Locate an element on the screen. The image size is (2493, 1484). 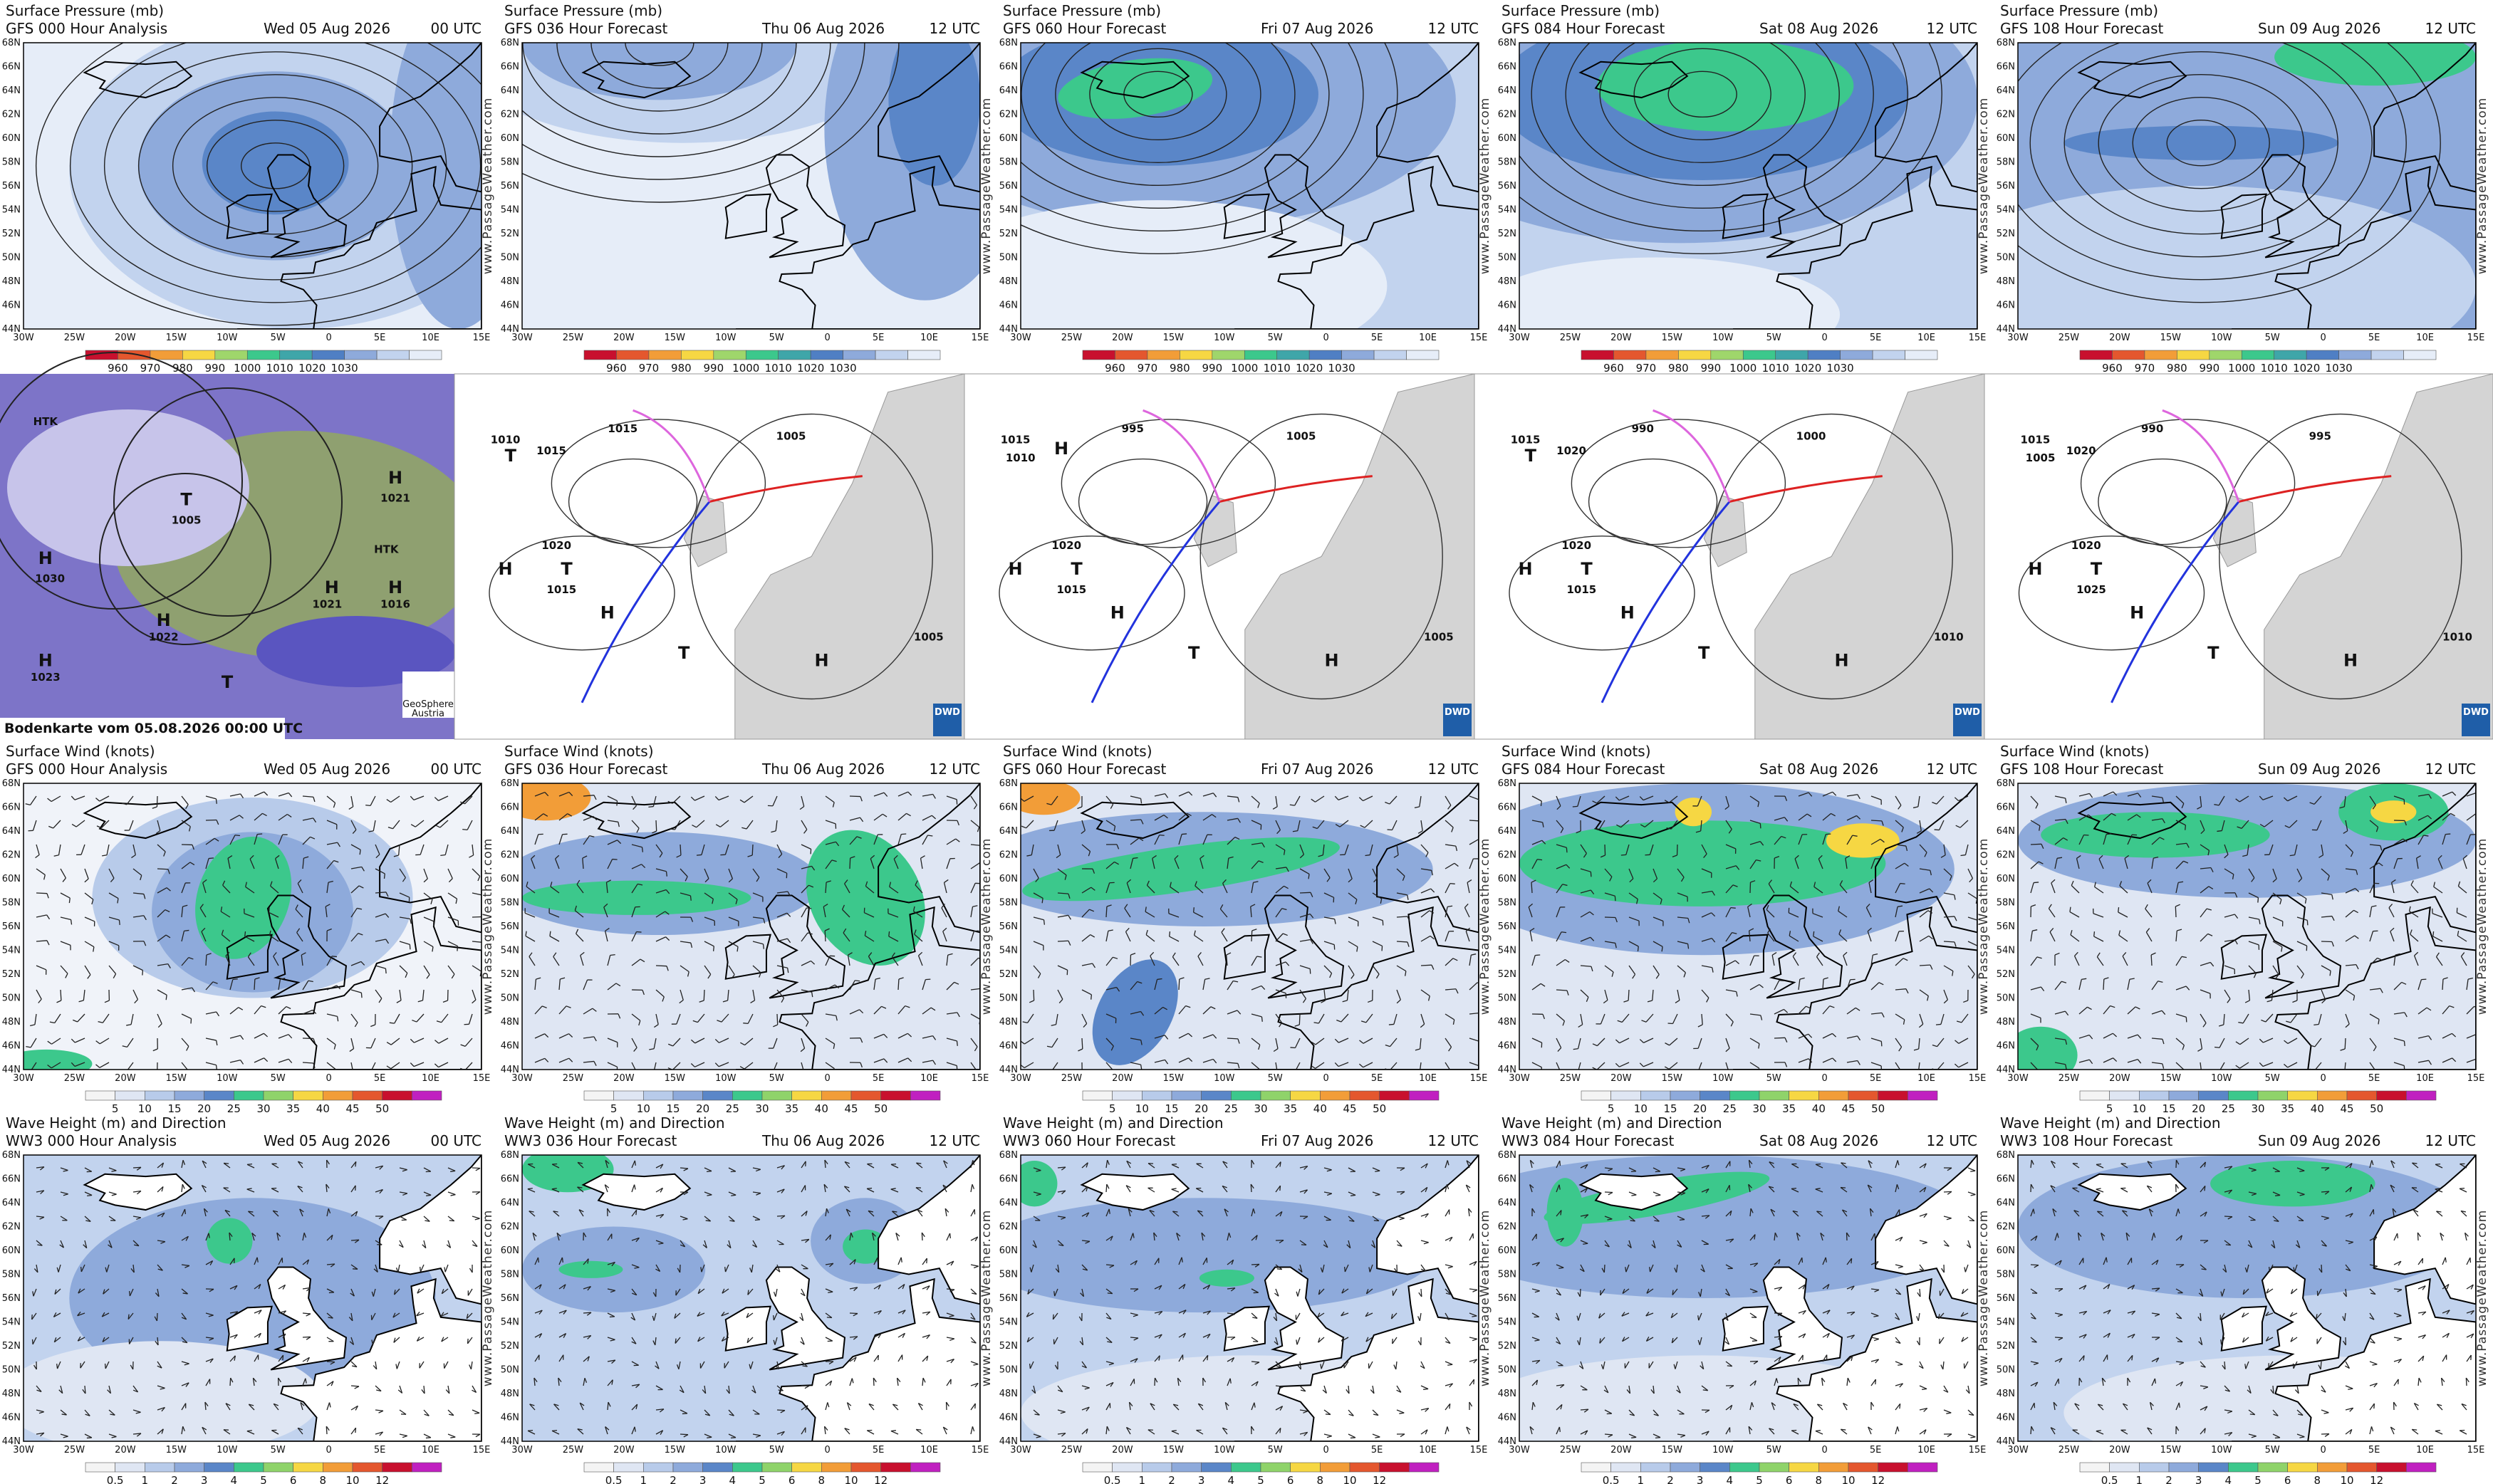
model-run: GFS 000 Hour Analysis is located at coordinates (87, 28).